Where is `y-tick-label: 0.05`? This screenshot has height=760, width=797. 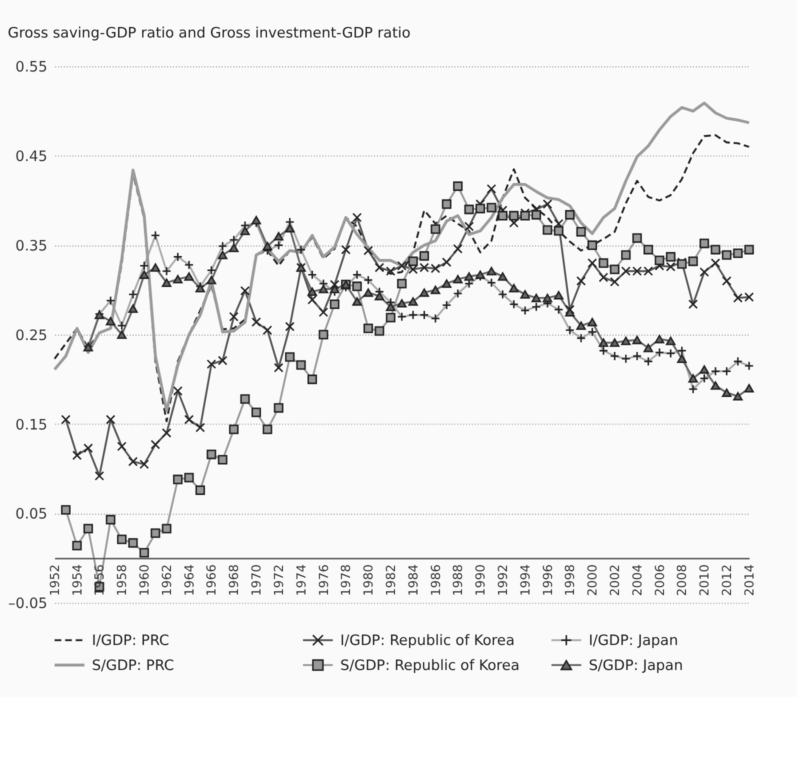
y-tick-label: 0.05 is located at coordinates (31, 514).